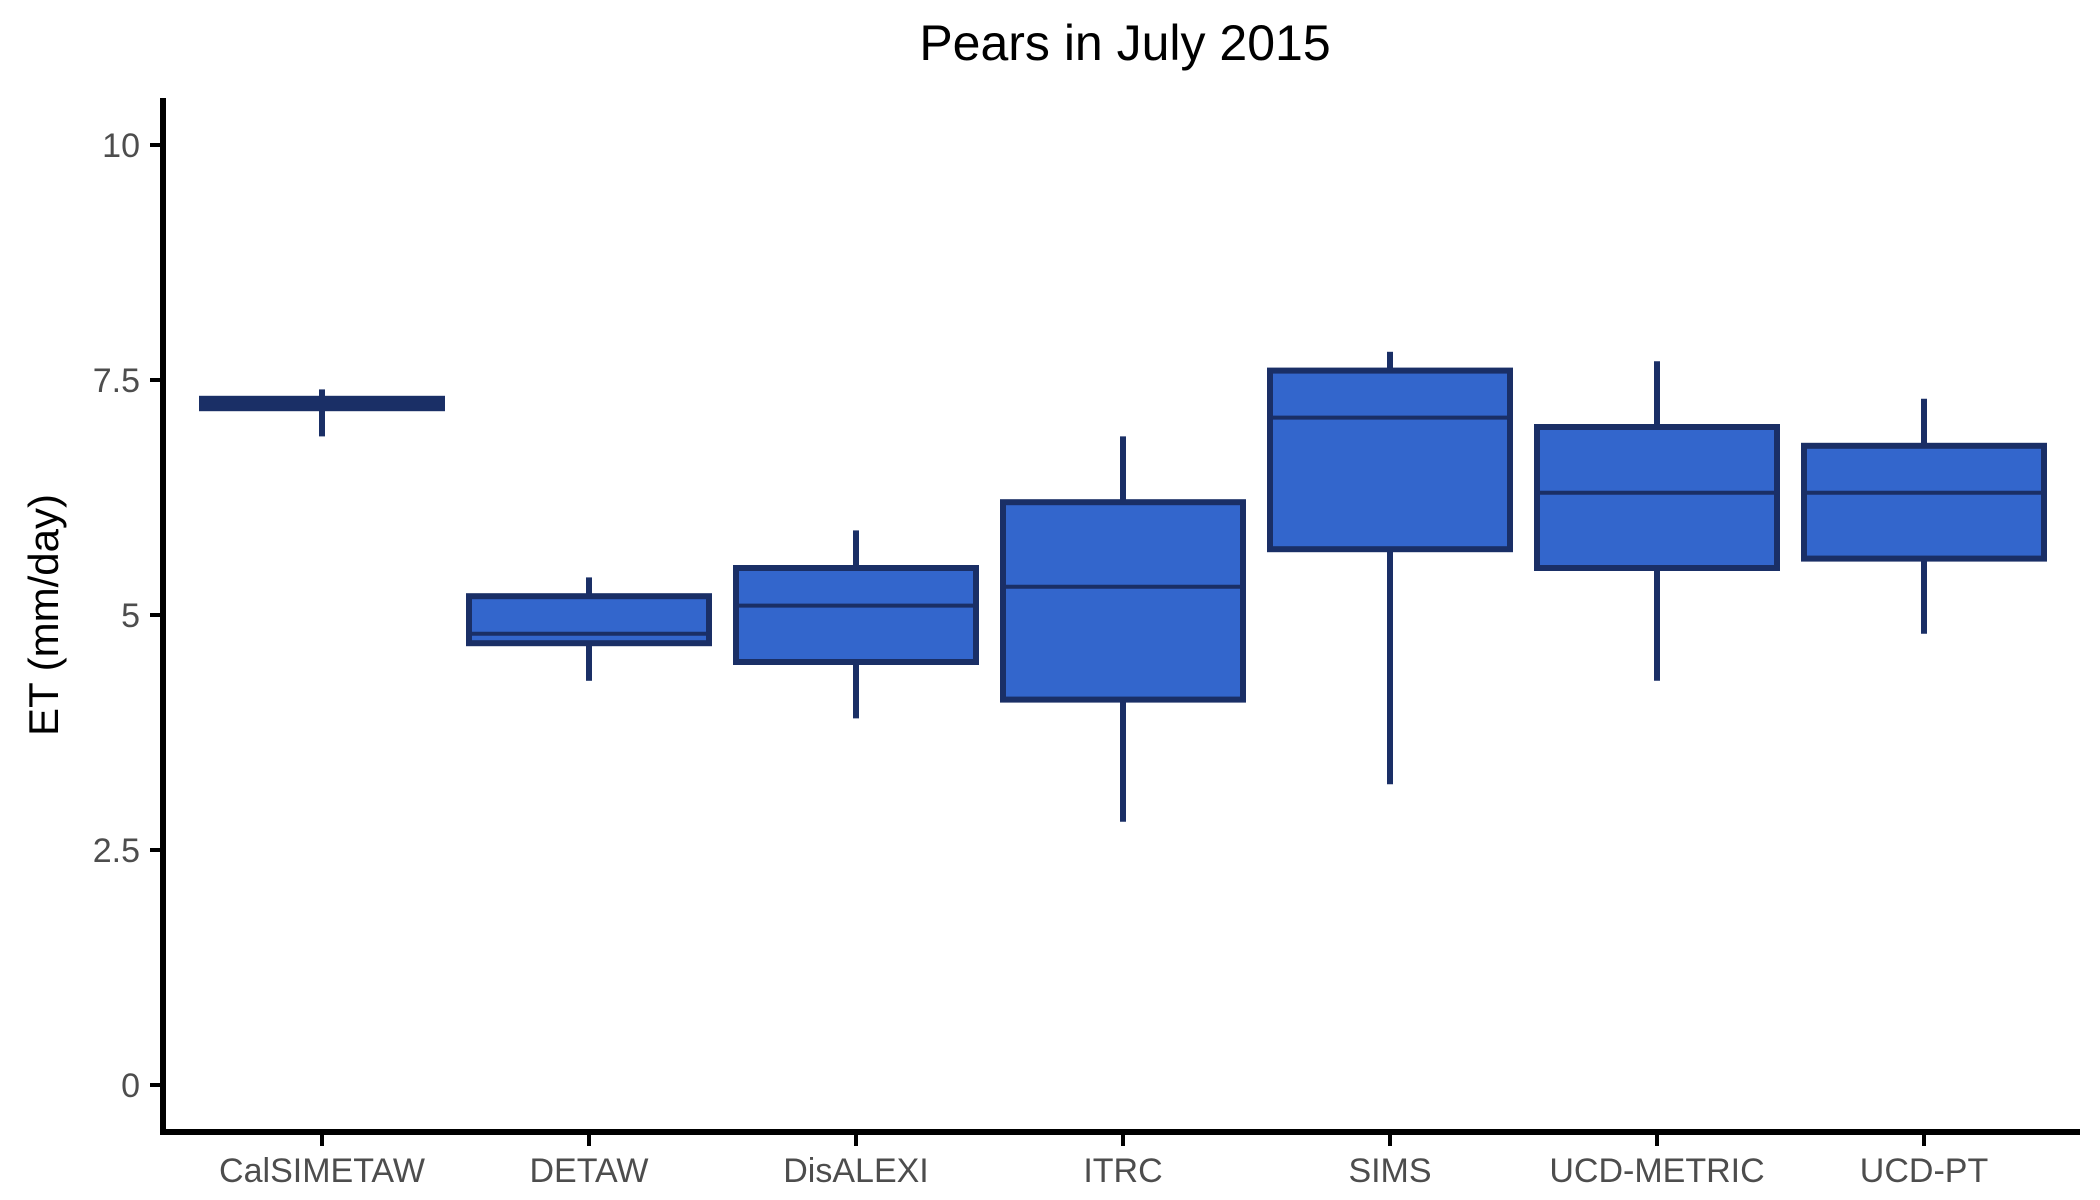 Image resolution: width=2100 pixels, height=1200 pixels. What do you see at coordinates (1390, 568) in the screenshot?
I see `box-group-sims` at bounding box center [1390, 568].